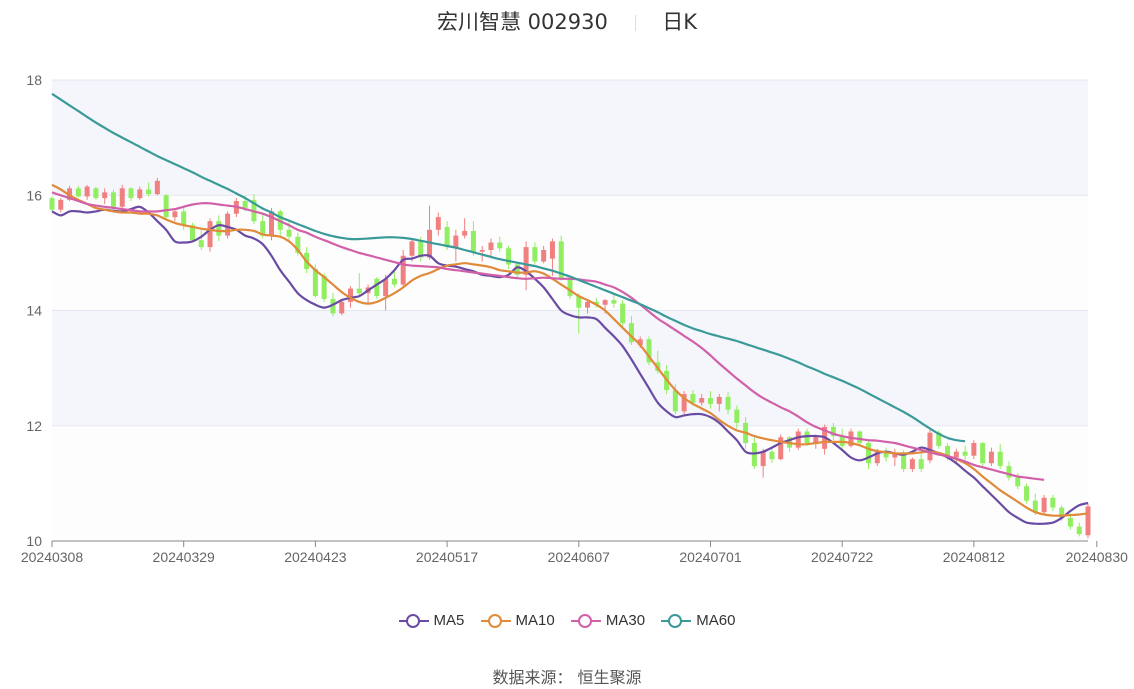  Describe the element at coordinates (34, 80) in the screenshot. I see `y-tick-label-18: 18` at that location.